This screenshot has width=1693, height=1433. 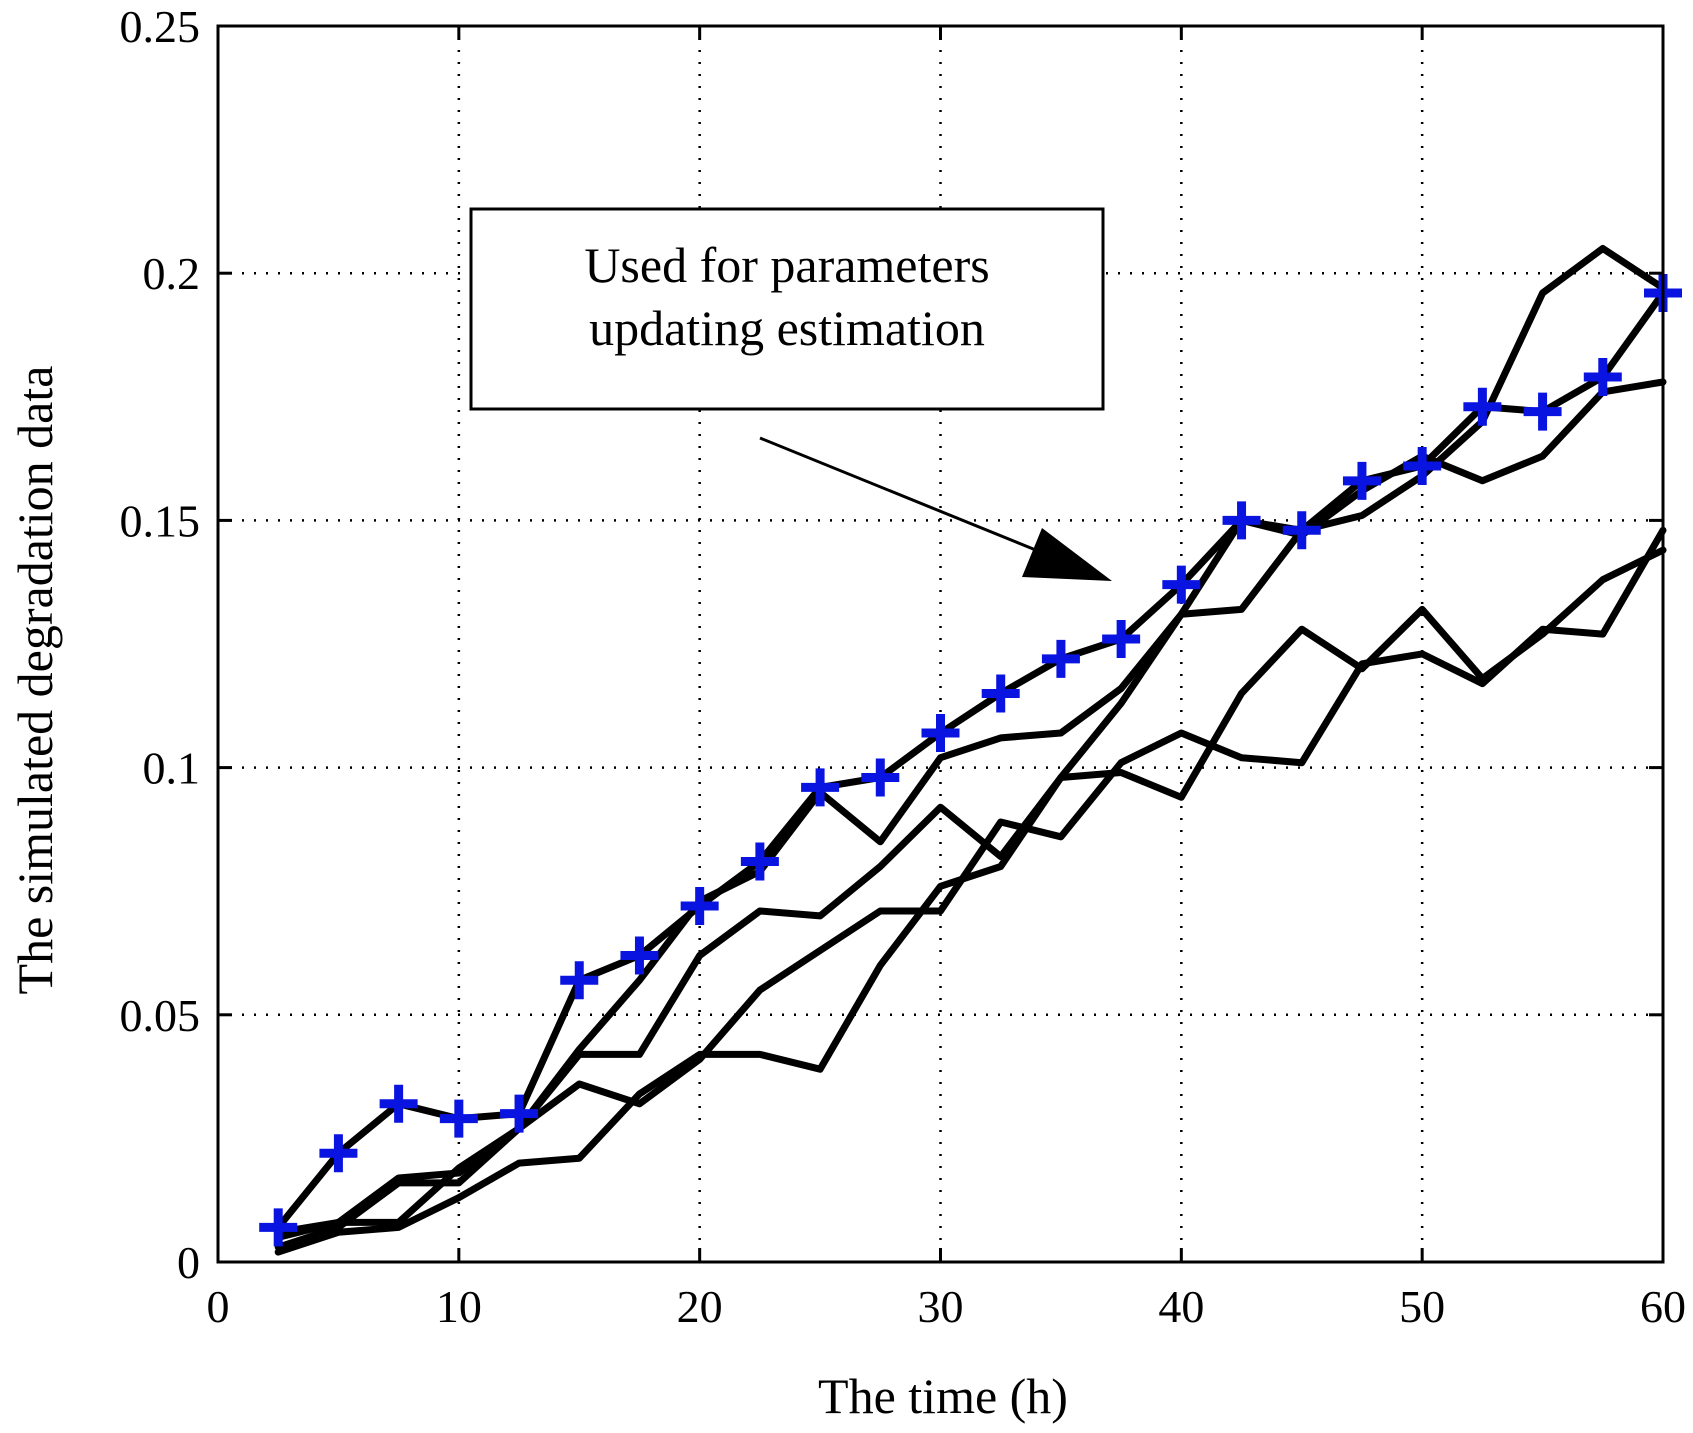 What do you see at coordinates (160, 1015) in the screenshot?
I see `y-tick-label: 0.05` at bounding box center [160, 1015].